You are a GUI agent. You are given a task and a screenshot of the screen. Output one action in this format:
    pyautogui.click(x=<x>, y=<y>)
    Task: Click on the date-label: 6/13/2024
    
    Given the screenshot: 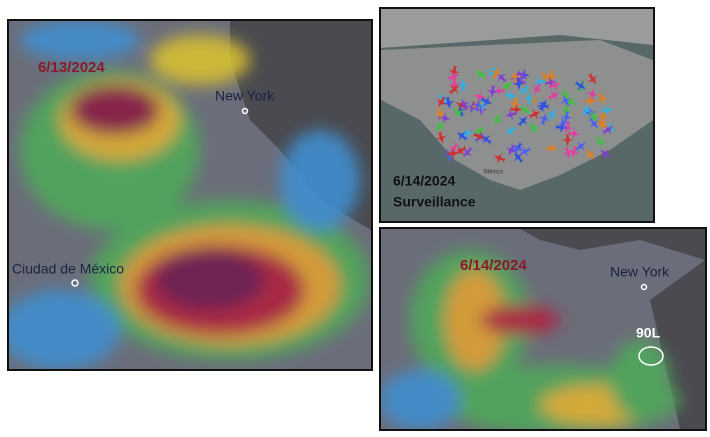 What is the action you would take?
    pyautogui.click(x=71, y=67)
    